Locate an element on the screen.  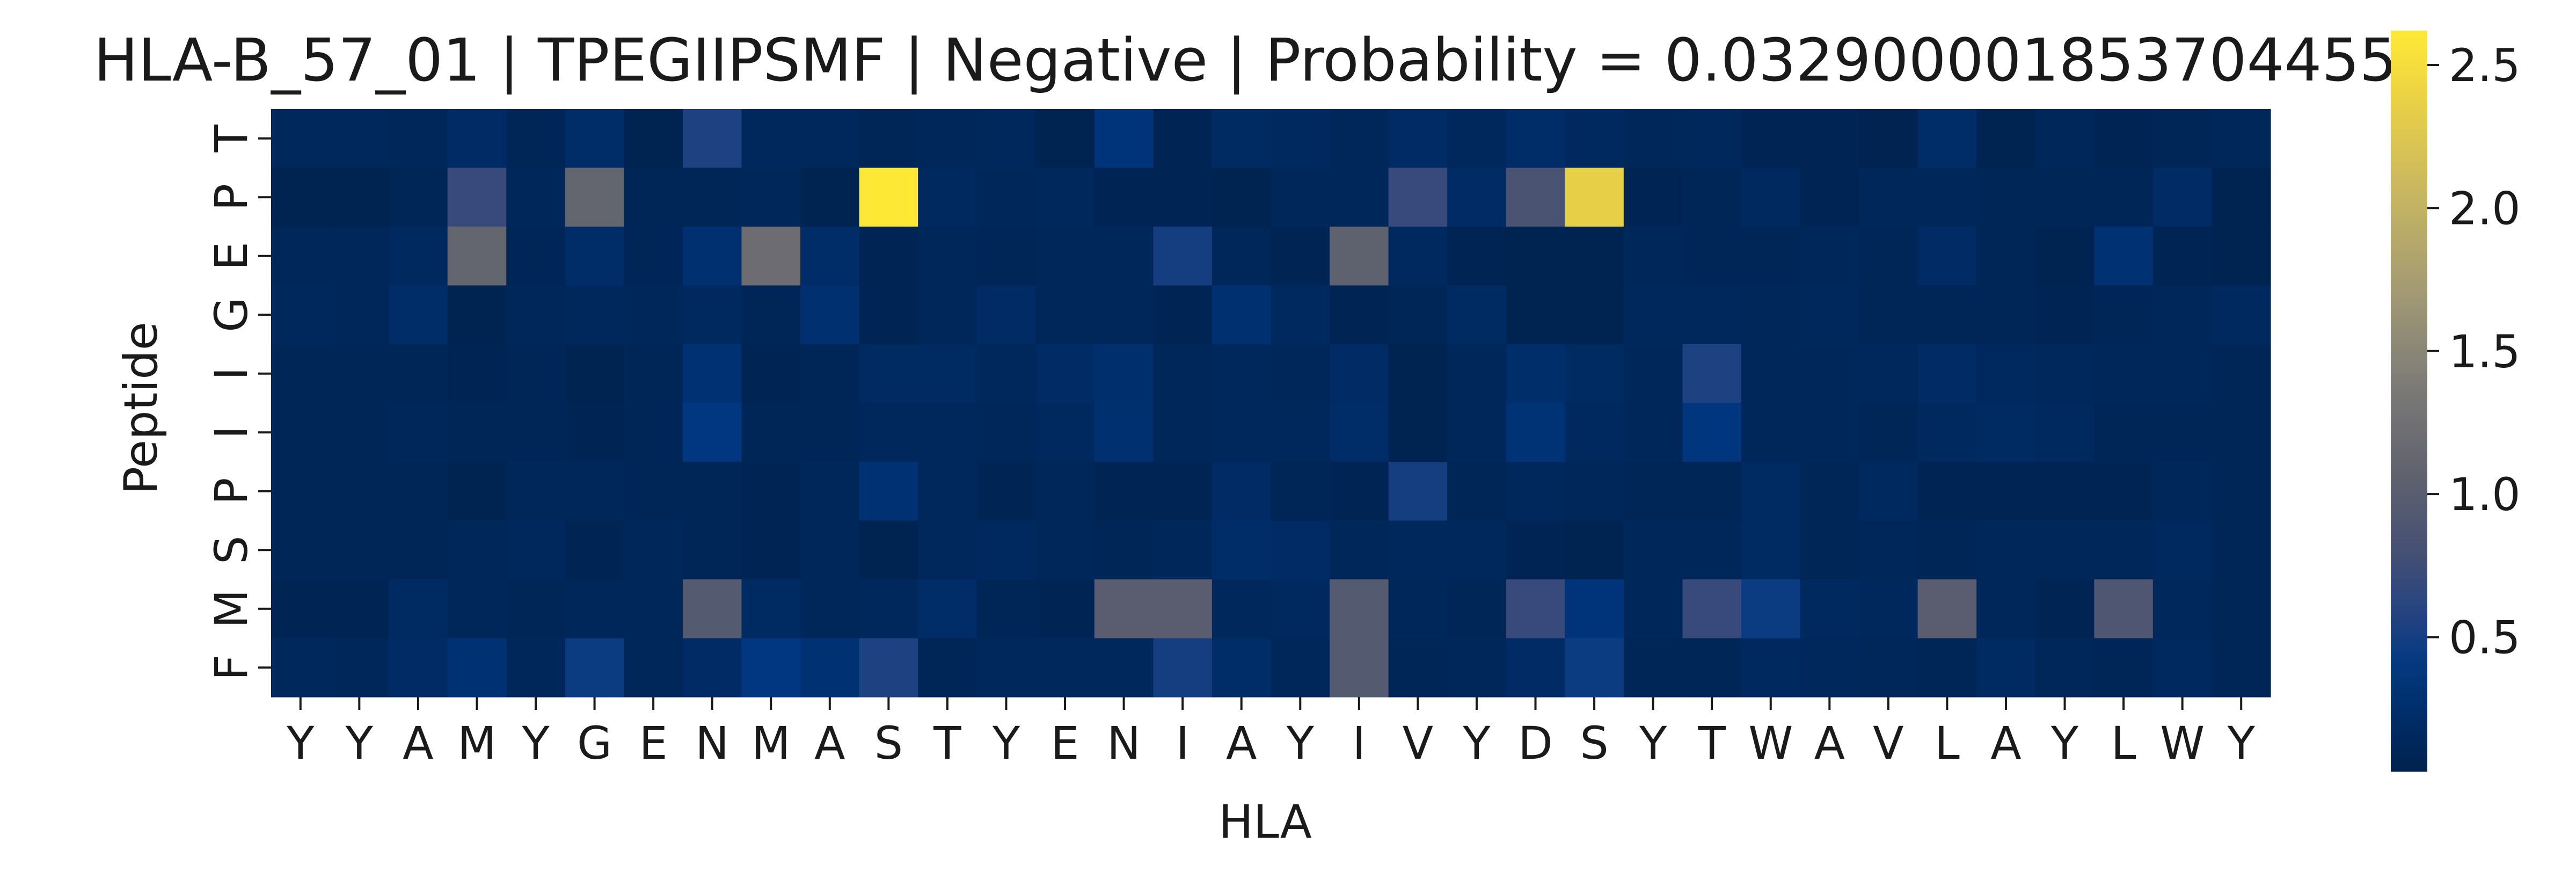
heatmap-cell-r9-c15 is located at coordinates (1183, 668).